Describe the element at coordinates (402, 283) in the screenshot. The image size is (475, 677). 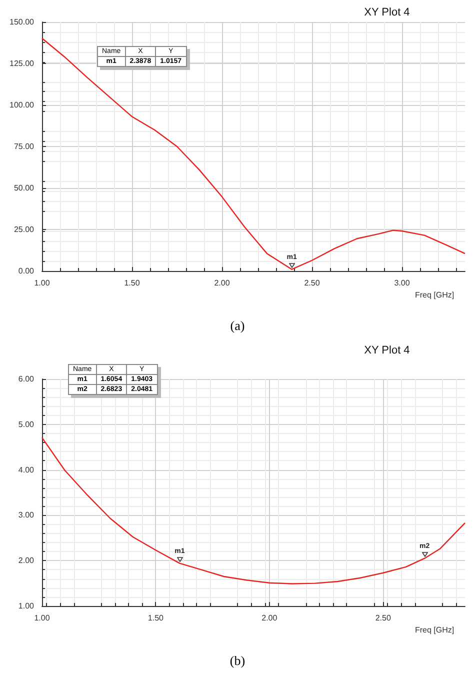
I see `x-tick-label: 3.00` at that location.